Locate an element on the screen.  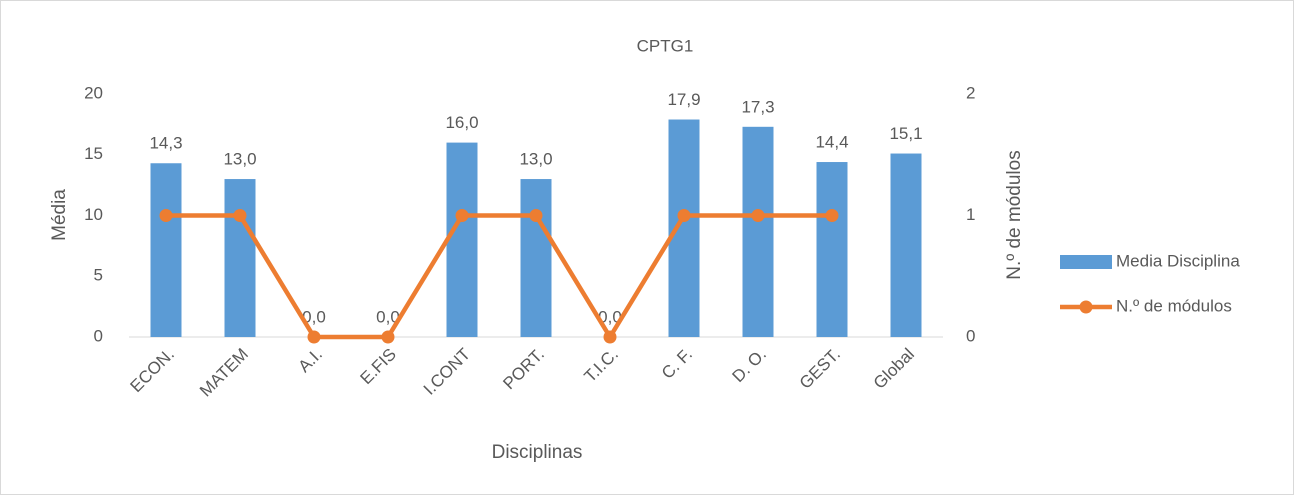
y2-axis-title: N.º de módulos is located at coordinates (1014, 214).